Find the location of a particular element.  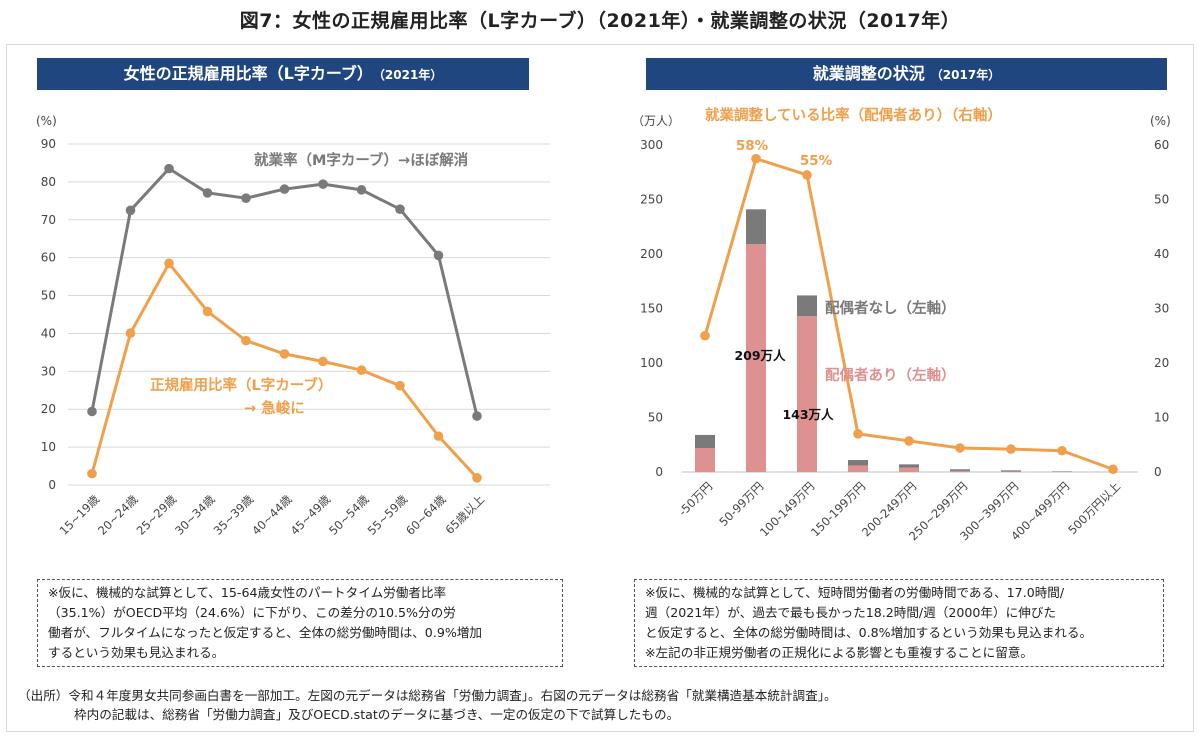

right-chart-title-year: （2017年） is located at coordinates (965, 75).